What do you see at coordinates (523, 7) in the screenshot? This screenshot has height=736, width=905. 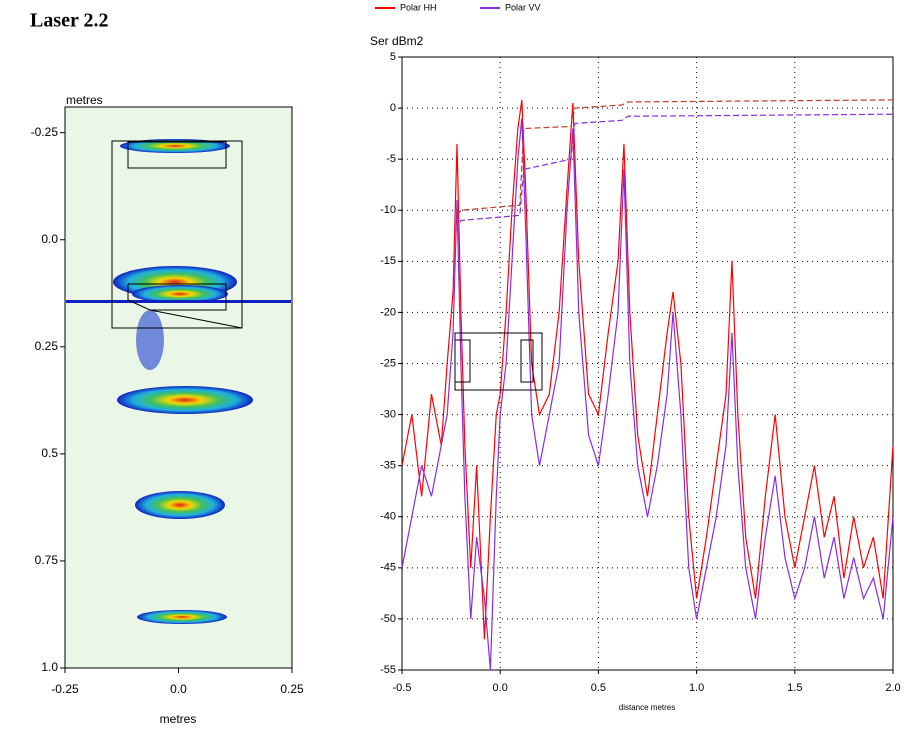 I see `legend-label: Polar VV` at bounding box center [523, 7].